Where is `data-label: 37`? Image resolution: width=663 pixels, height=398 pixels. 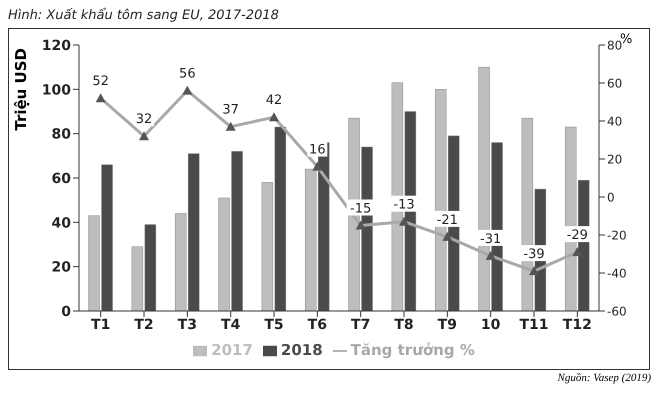 data-label: 37 is located at coordinates (230, 110).